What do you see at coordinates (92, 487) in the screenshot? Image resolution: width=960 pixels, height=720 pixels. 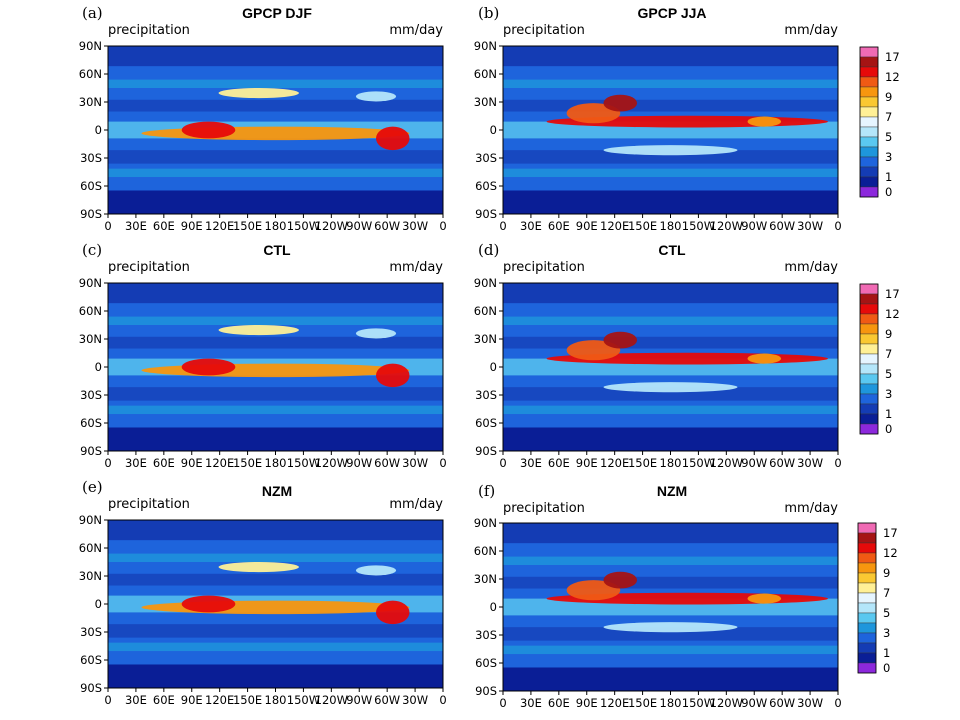 I see `panel-letter: (e)` at bounding box center [92, 487].